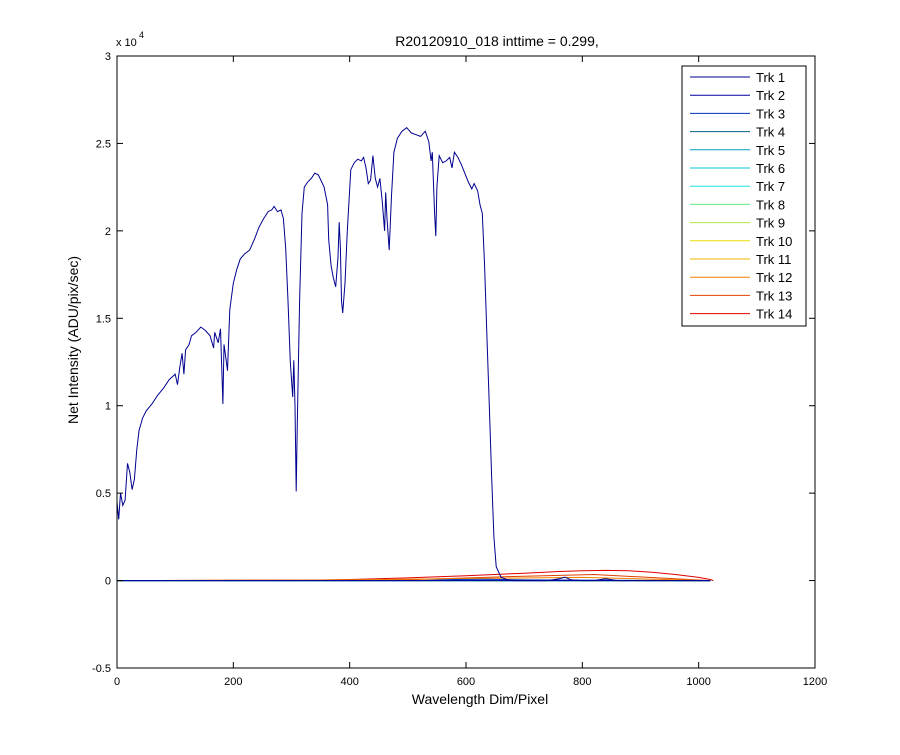 The image size is (900, 755). Describe the element at coordinates (770, 113) in the screenshot. I see `legend-label: Trk 3` at that location.